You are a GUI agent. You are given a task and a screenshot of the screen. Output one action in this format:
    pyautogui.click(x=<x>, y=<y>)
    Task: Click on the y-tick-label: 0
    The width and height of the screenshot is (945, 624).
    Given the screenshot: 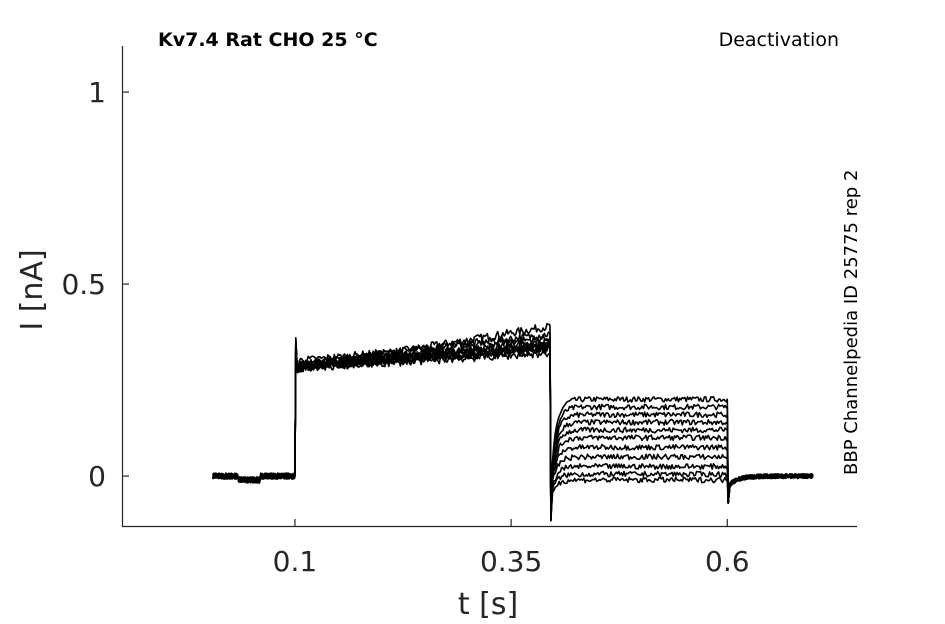 What is the action you would take?
    pyautogui.click(x=97, y=476)
    